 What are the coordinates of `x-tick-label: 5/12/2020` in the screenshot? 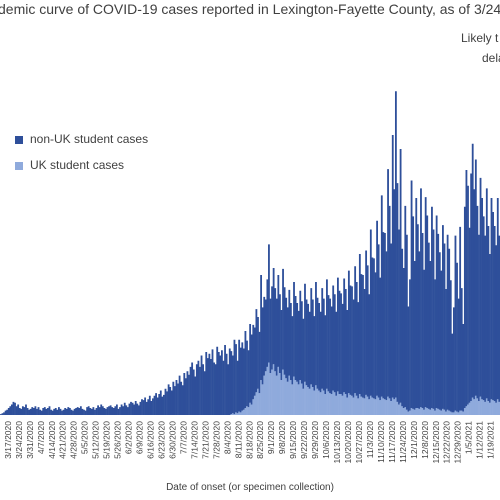 It's located at (96, 440).